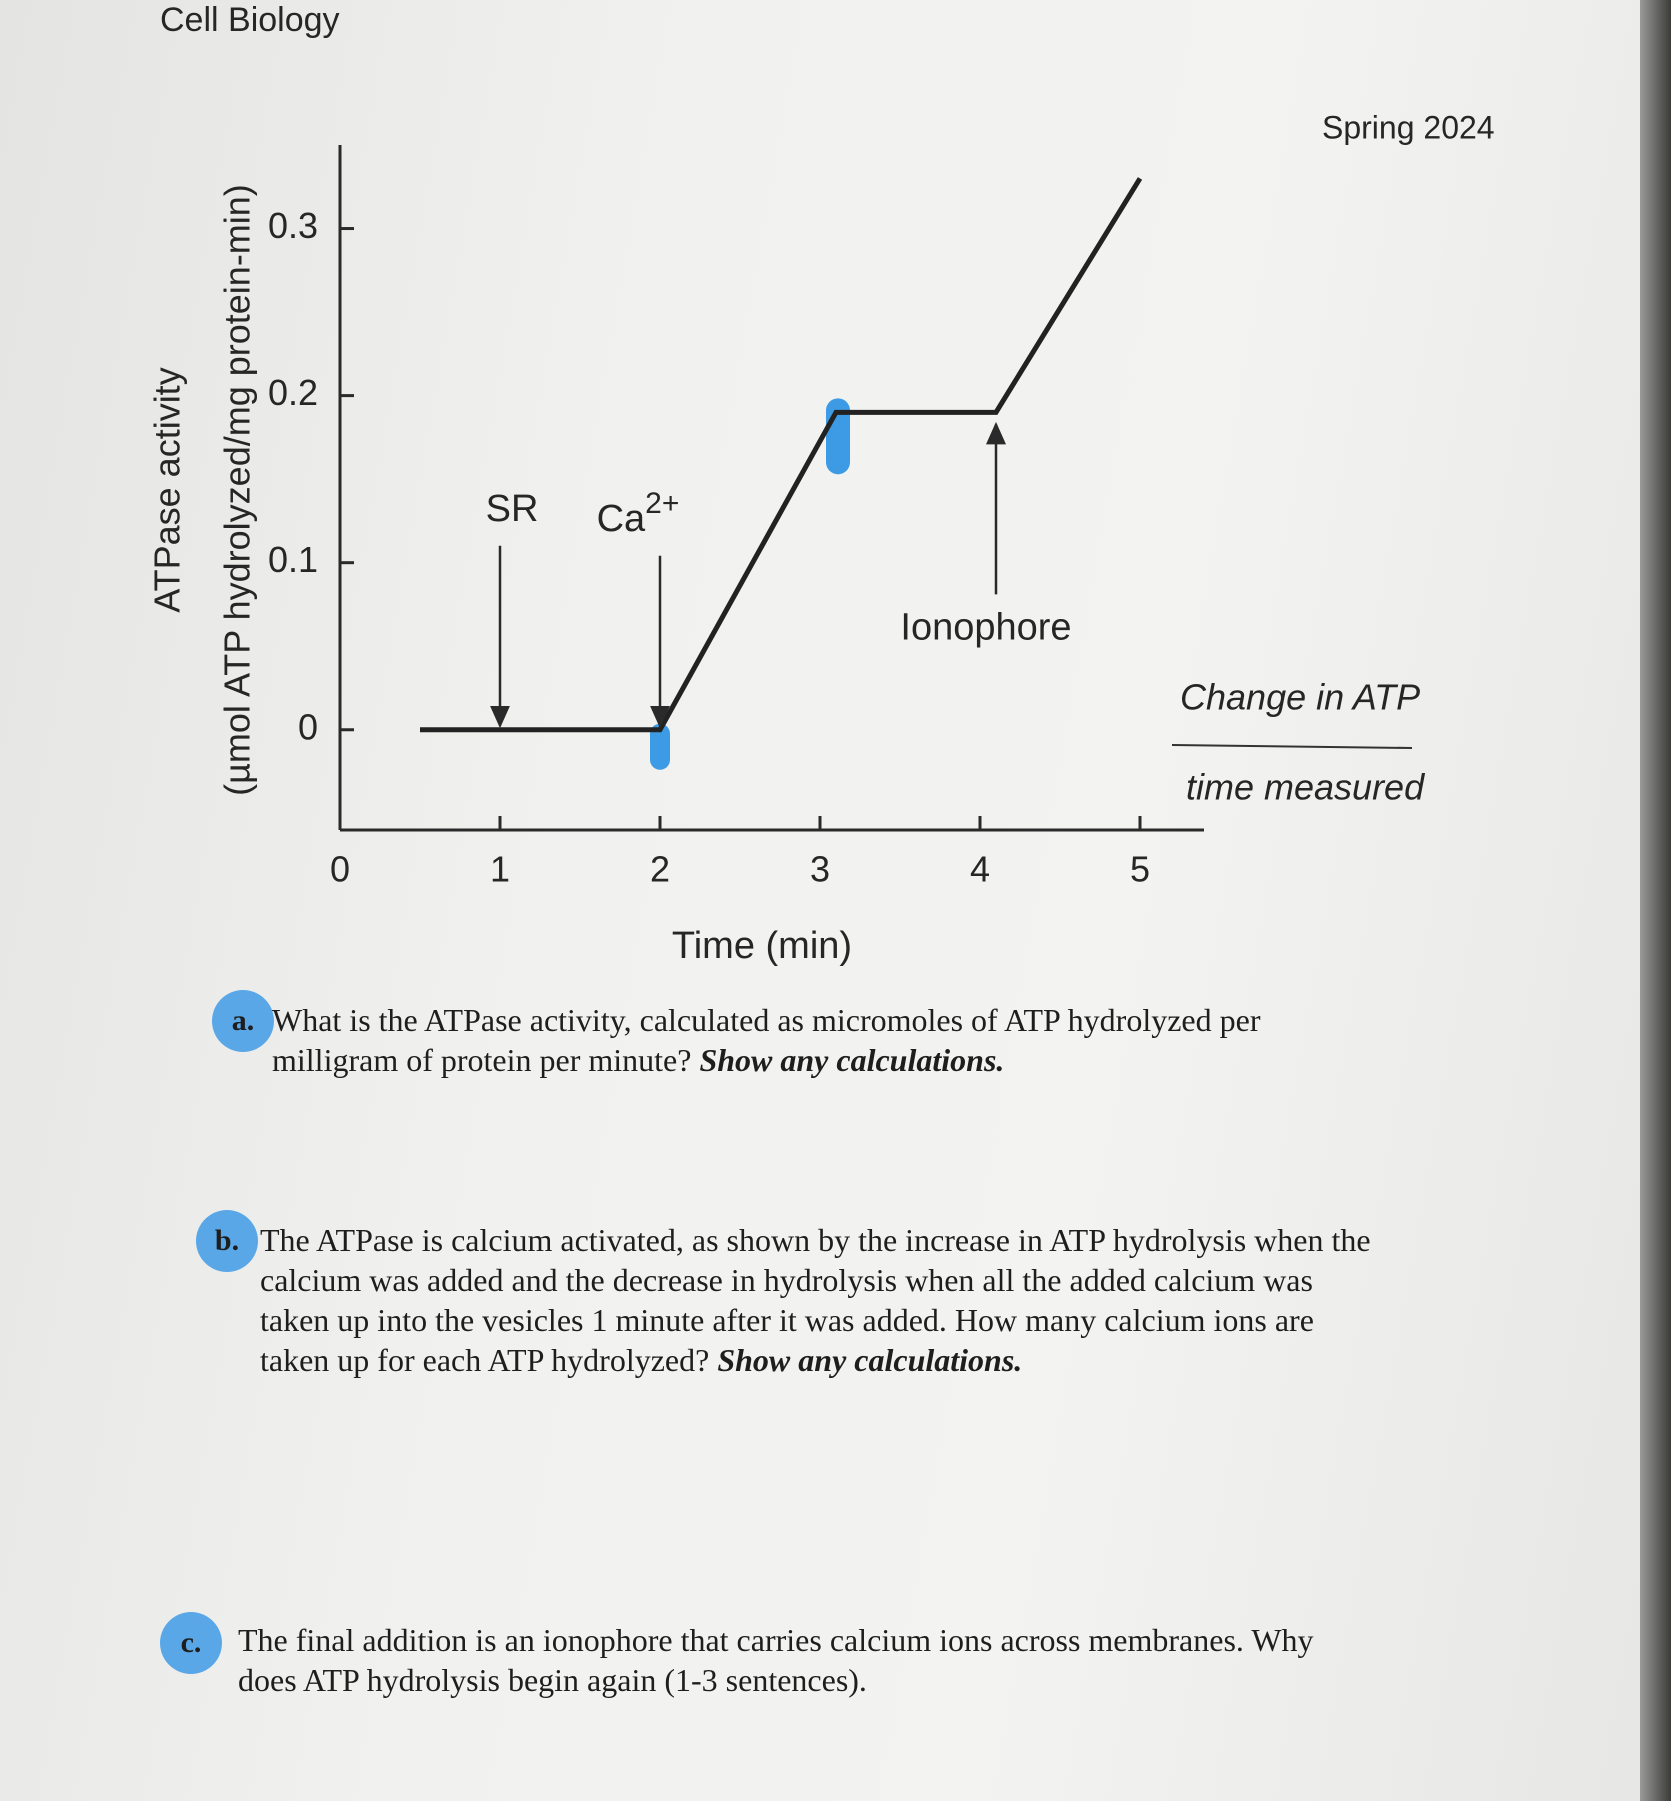 The height and width of the screenshot is (1801, 1671). I want to click on annotation-label: Ca2+, so click(638, 513).